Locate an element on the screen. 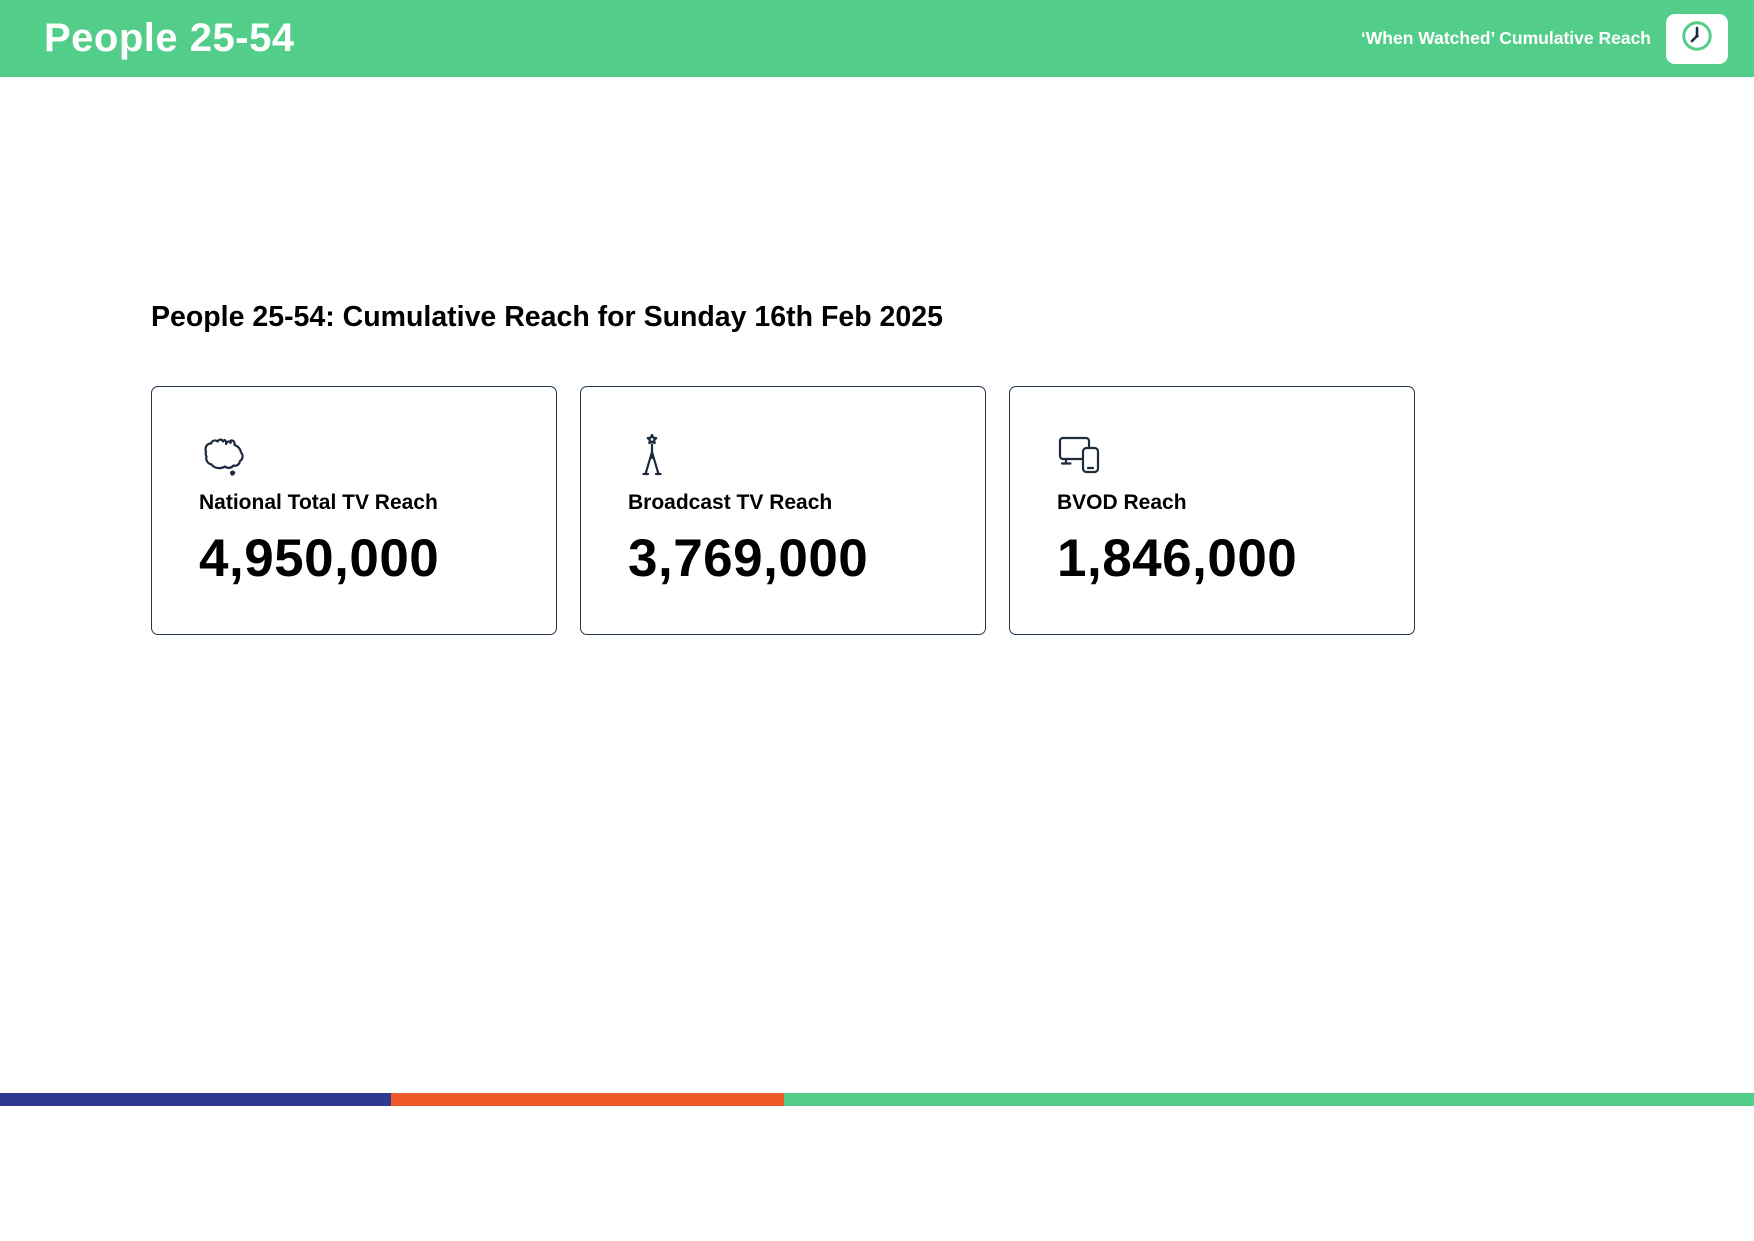  footer-segment-blue is located at coordinates (196, 1099).